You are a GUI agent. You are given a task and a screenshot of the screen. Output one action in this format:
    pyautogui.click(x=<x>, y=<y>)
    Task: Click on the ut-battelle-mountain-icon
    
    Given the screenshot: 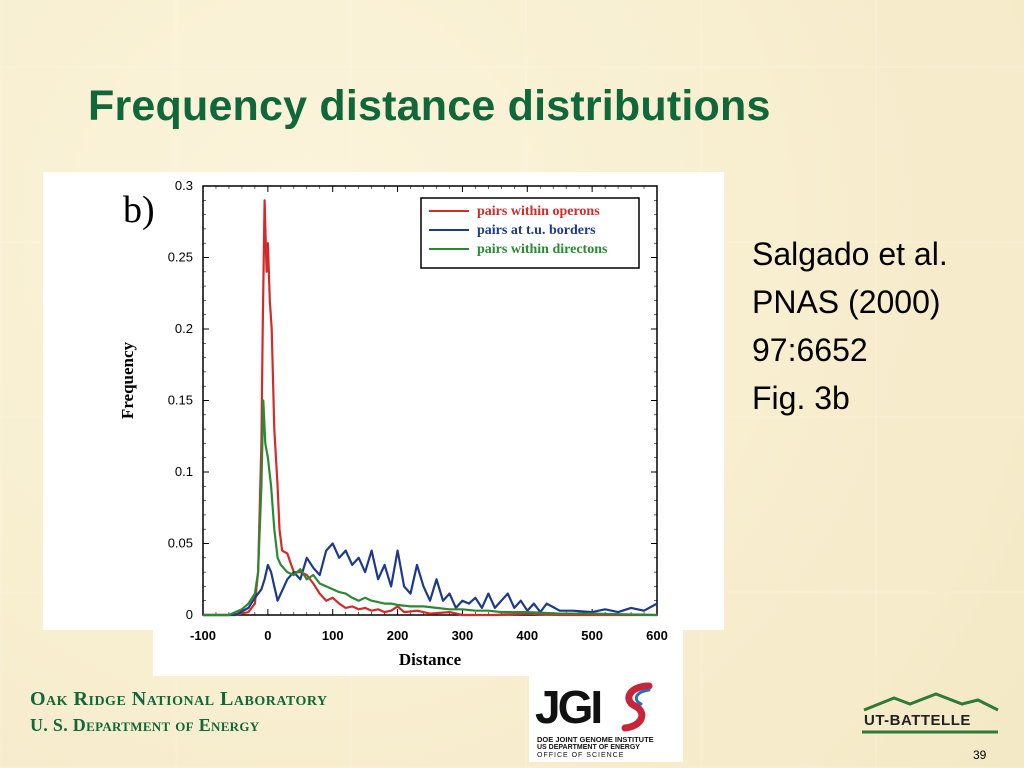 What is the action you would take?
    pyautogui.click(x=930, y=713)
    